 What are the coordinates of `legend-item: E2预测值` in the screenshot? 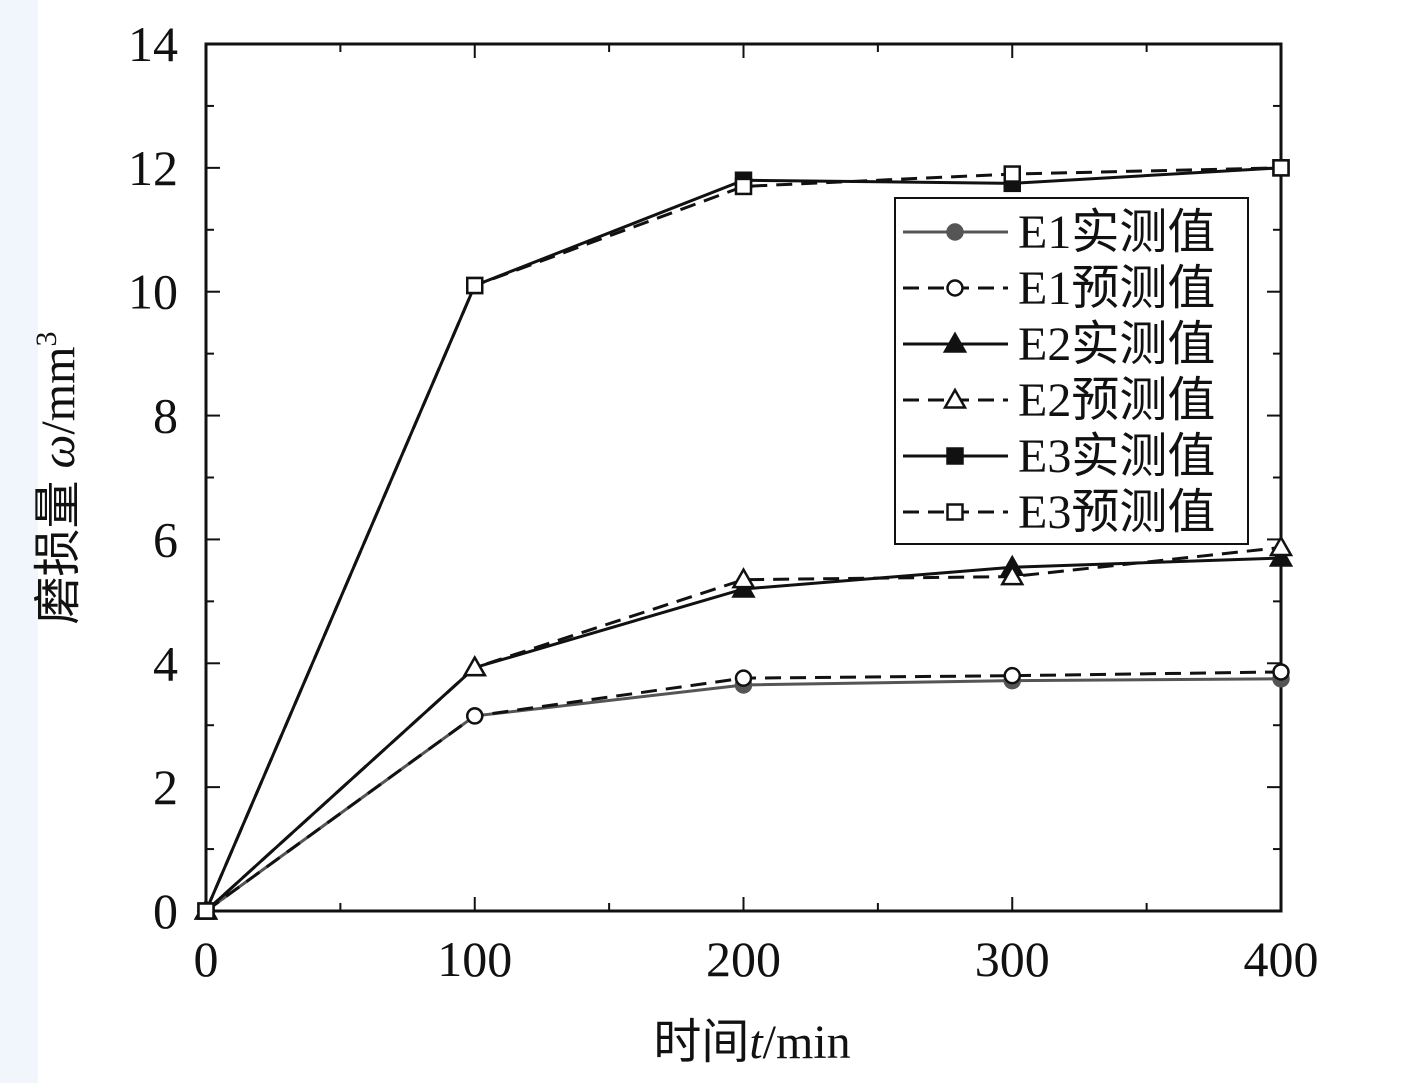 It's located at (1059, 400).